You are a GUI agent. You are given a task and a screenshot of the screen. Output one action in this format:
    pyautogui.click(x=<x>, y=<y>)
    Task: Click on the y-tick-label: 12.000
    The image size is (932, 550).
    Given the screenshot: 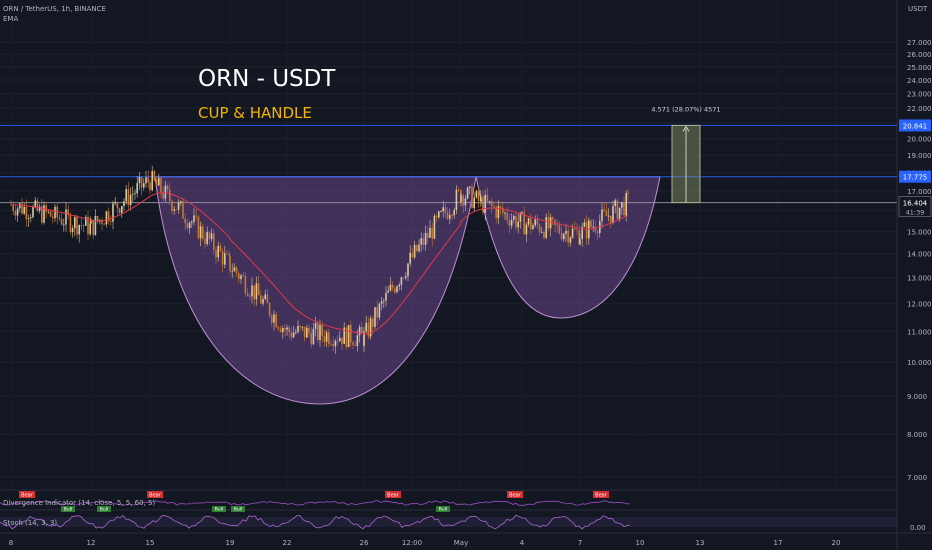 What is the action you would take?
    pyautogui.click(x=919, y=304)
    